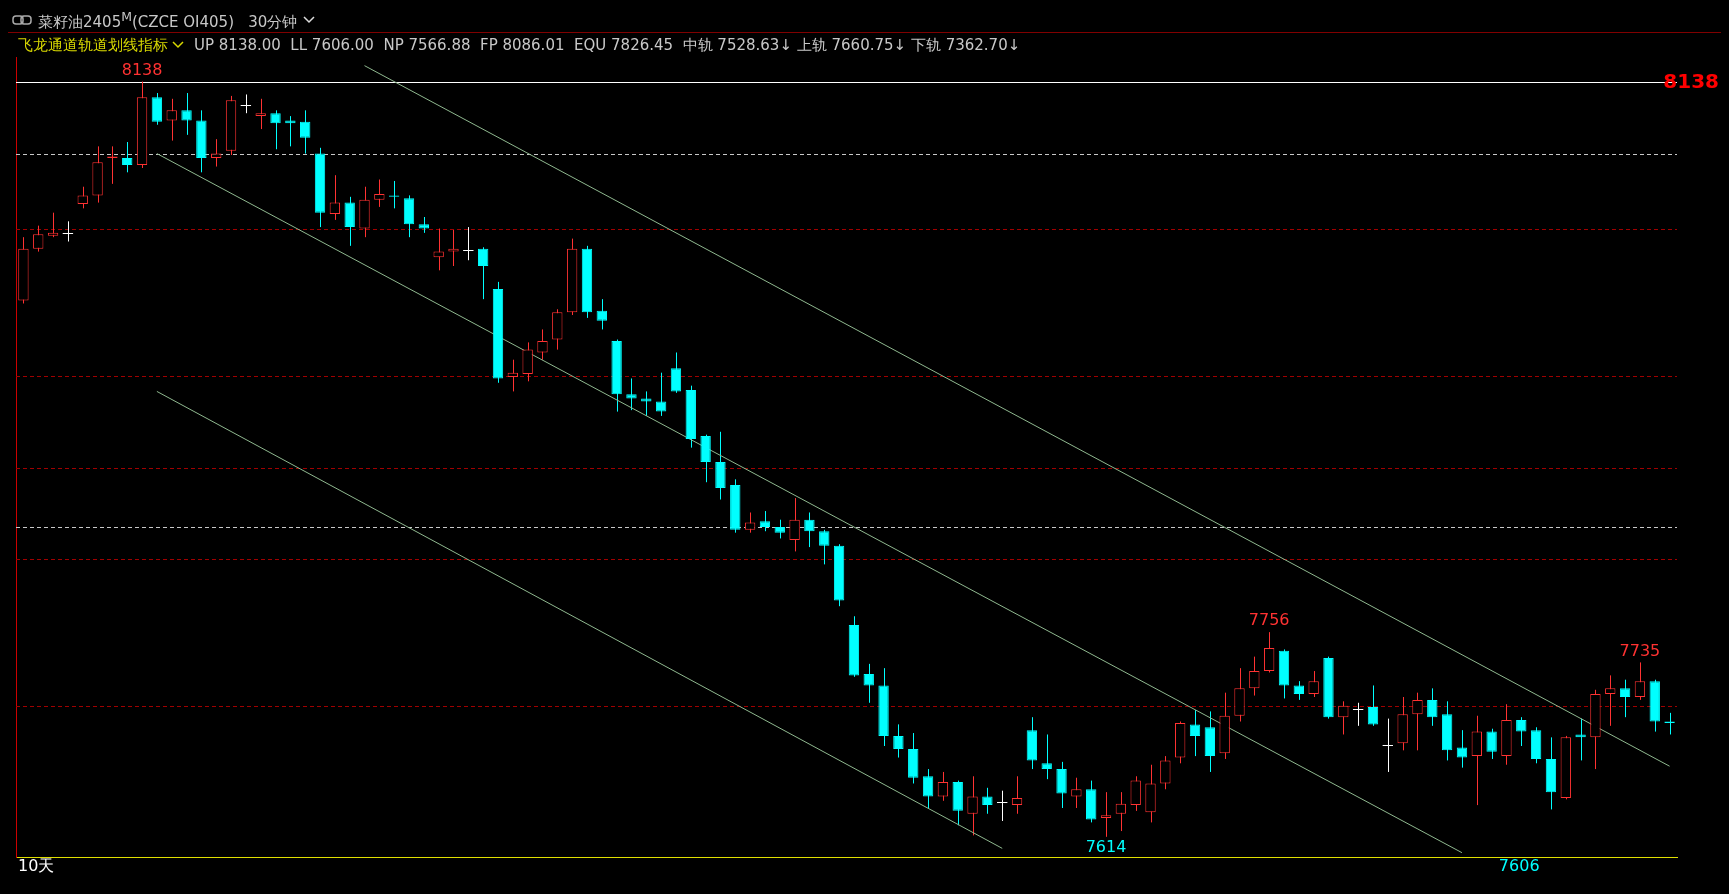 Image resolution: width=1729 pixels, height=894 pixels. What do you see at coordinates (1691, 80) in the screenshot?
I see `ref-line-label: 8138` at bounding box center [1691, 80].